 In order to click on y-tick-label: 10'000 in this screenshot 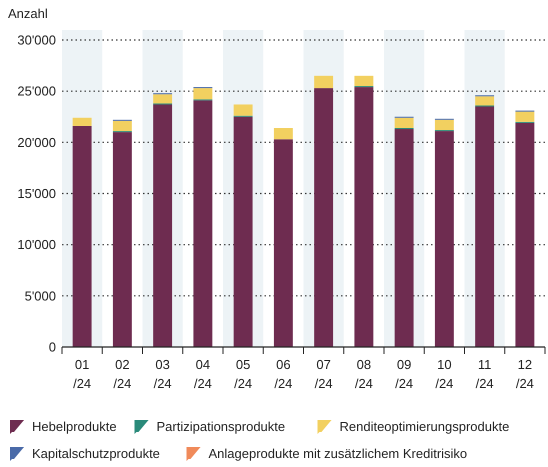, I will do `click(36, 244)`.